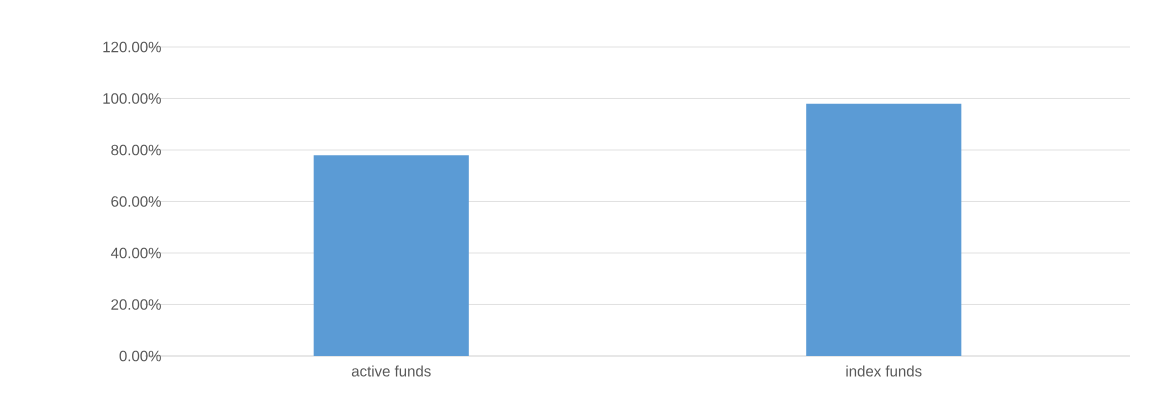 The image size is (1150, 416). I want to click on x-tick-label: active funds, so click(391, 371).